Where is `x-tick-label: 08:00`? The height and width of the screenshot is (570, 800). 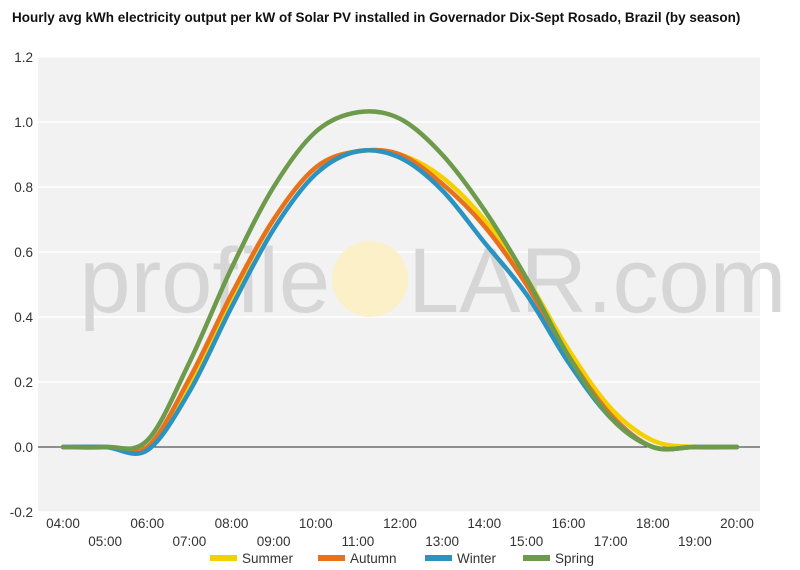
x-tick-label: 08:00 is located at coordinates (232, 523).